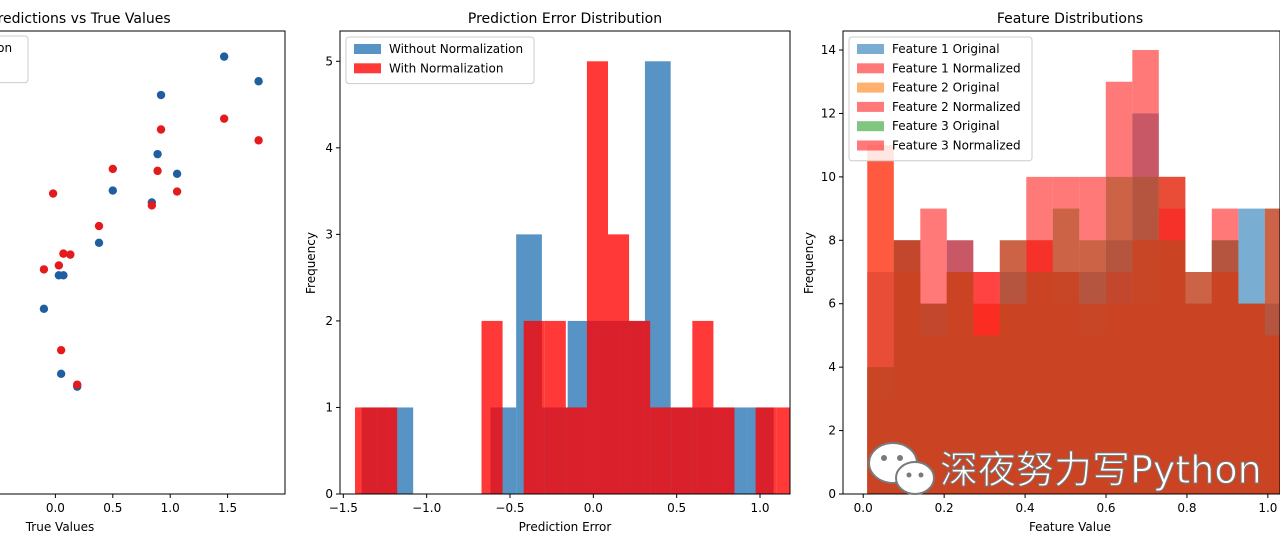 Image resolution: width=1280 pixels, height=543 pixels. I want to click on chart1-xtick-label: 0.5, so click(112, 508).